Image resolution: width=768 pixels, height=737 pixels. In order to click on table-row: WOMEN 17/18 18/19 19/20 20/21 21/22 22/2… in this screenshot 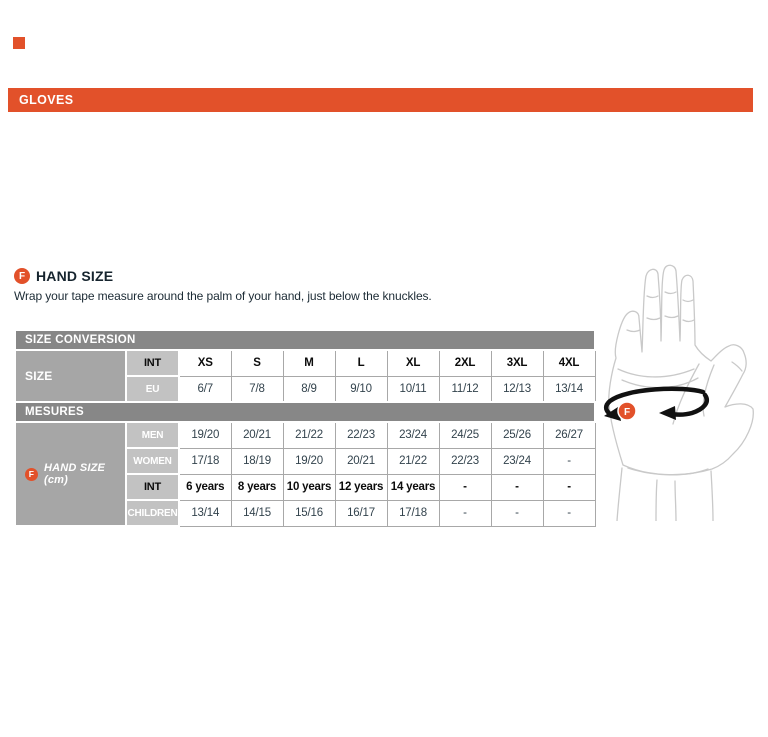, I will do `click(305, 461)`.